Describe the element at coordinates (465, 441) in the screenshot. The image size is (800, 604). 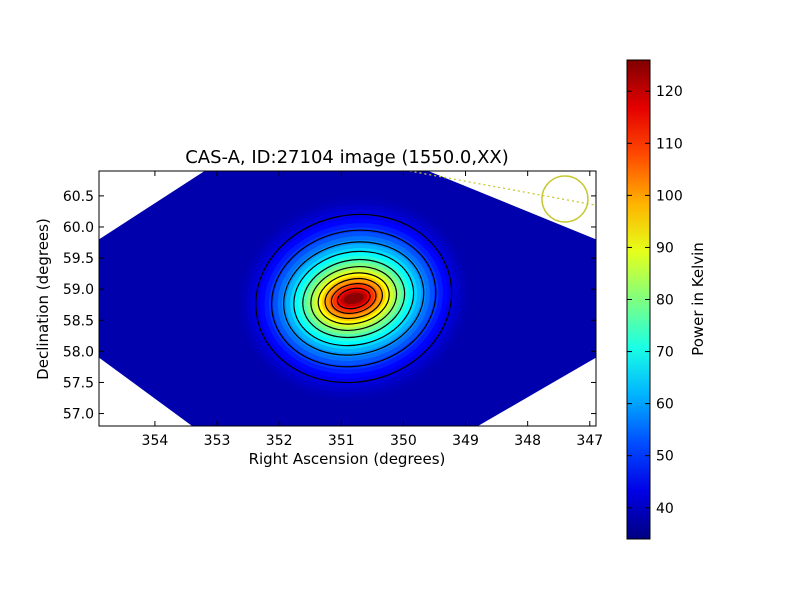
I see `x-tick-label: 349` at that location.